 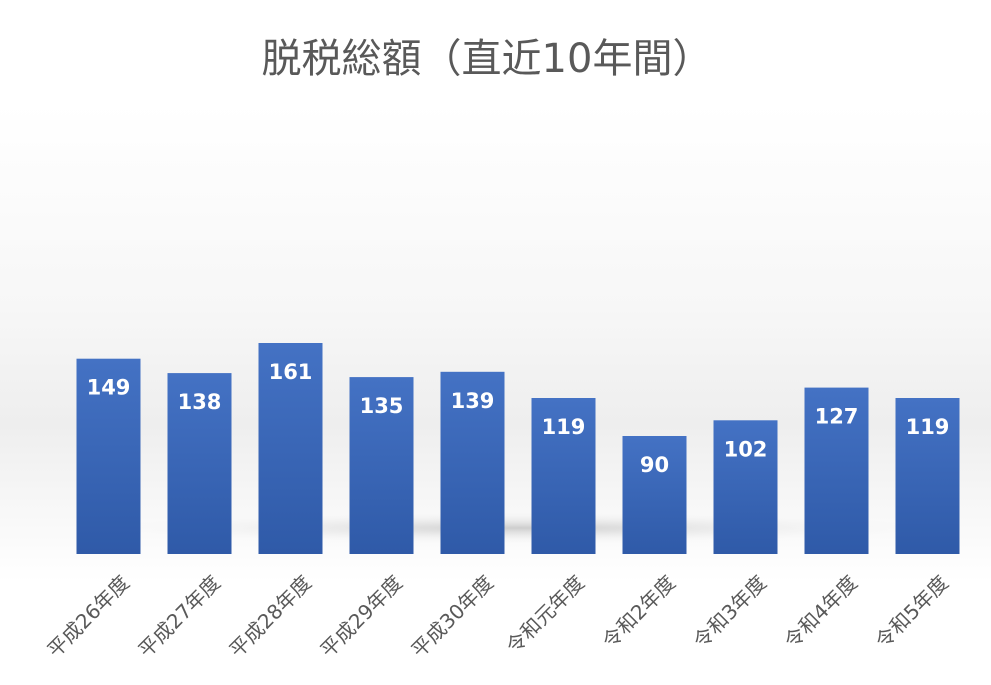 What do you see at coordinates (291, 372) in the screenshot?
I see `bar-value-label: 161` at bounding box center [291, 372].